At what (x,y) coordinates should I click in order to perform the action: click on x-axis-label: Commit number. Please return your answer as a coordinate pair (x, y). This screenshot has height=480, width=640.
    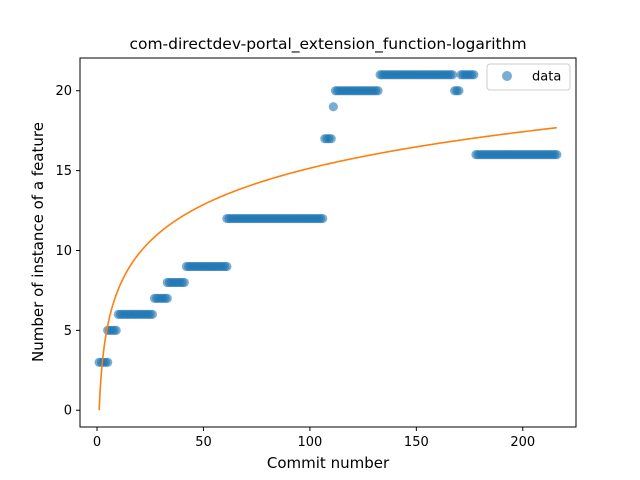
    Looking at the image, I should click on (328, 463).